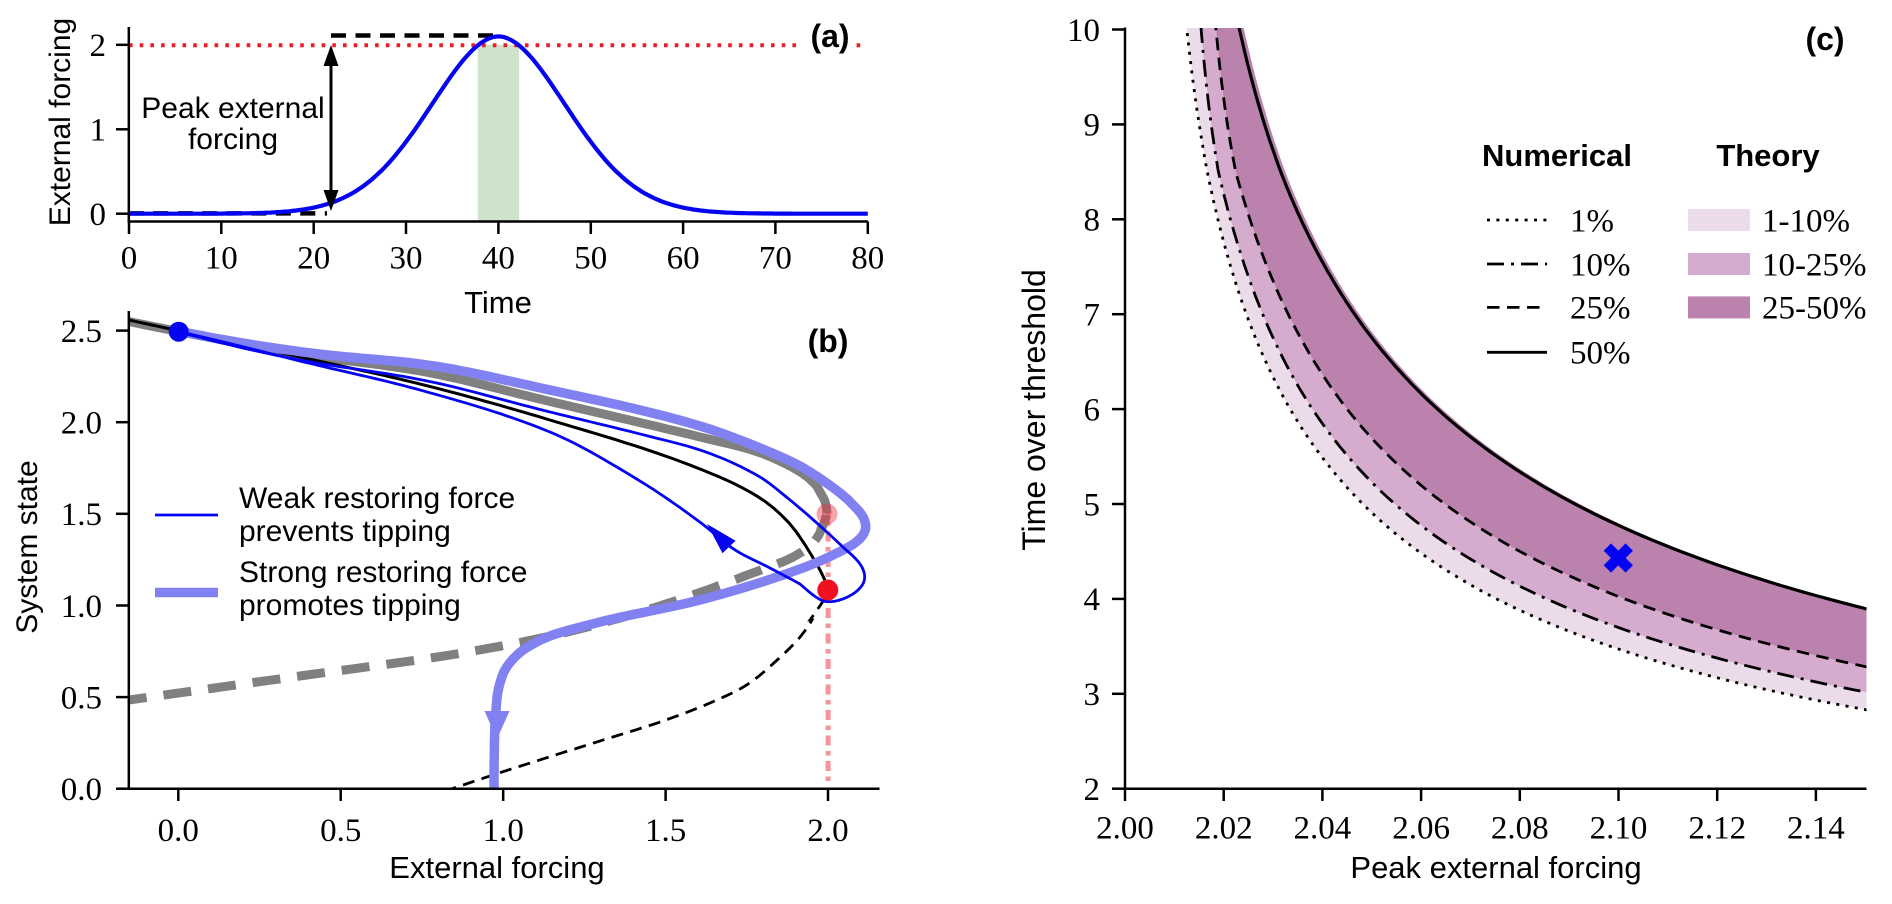  Describe the element at coordinates (867, 259) in the screenshot. I see `svg-text: 80` at that location.